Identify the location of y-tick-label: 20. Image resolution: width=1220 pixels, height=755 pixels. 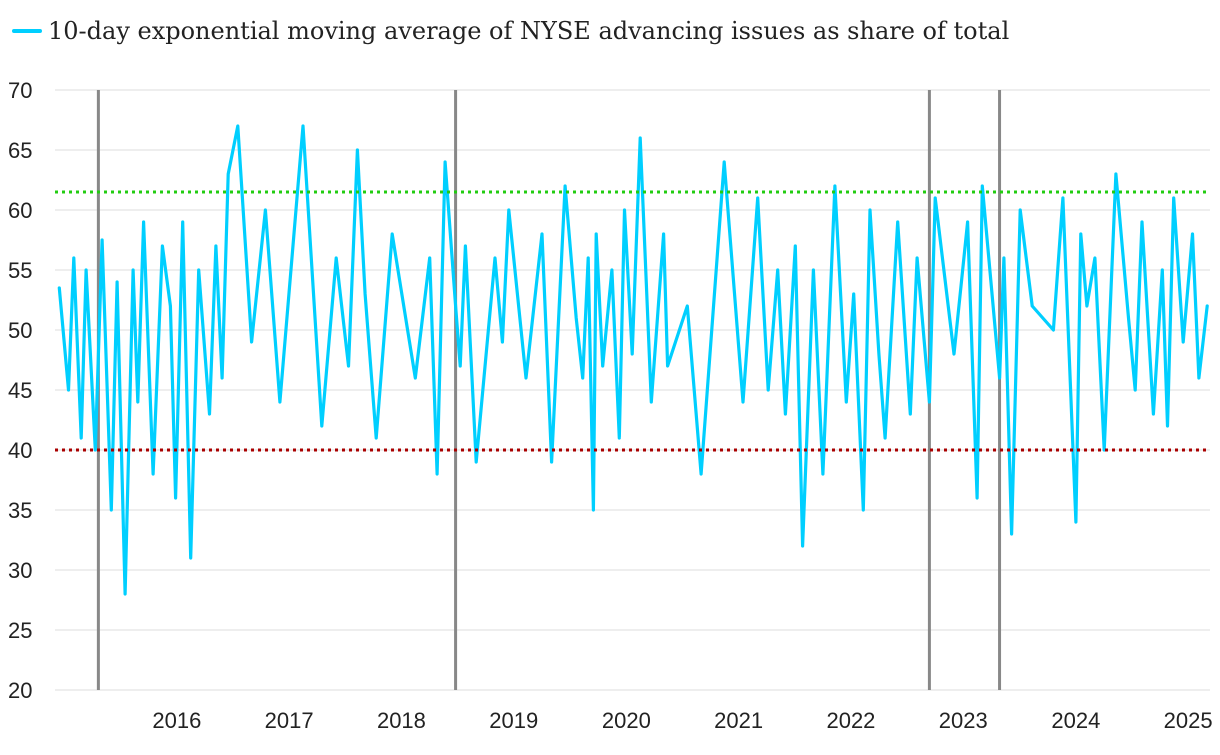
(20, 690).